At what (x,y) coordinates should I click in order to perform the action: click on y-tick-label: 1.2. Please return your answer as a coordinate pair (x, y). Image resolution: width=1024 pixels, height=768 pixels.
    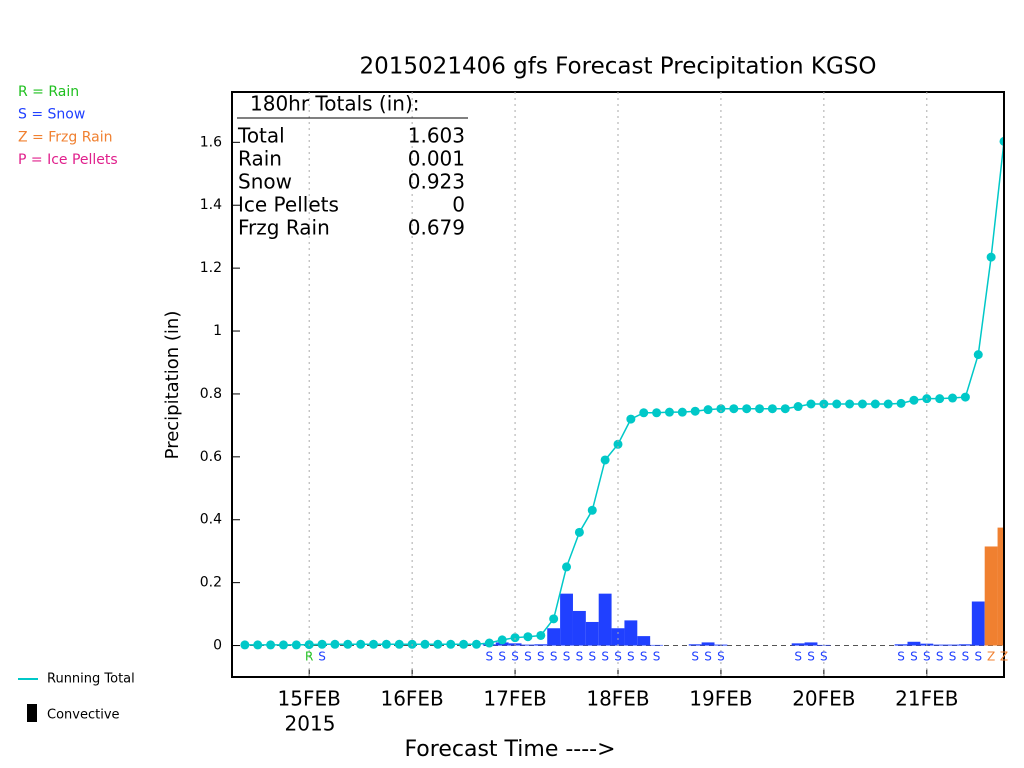
    Looking at the image, I should click on (211, 268).